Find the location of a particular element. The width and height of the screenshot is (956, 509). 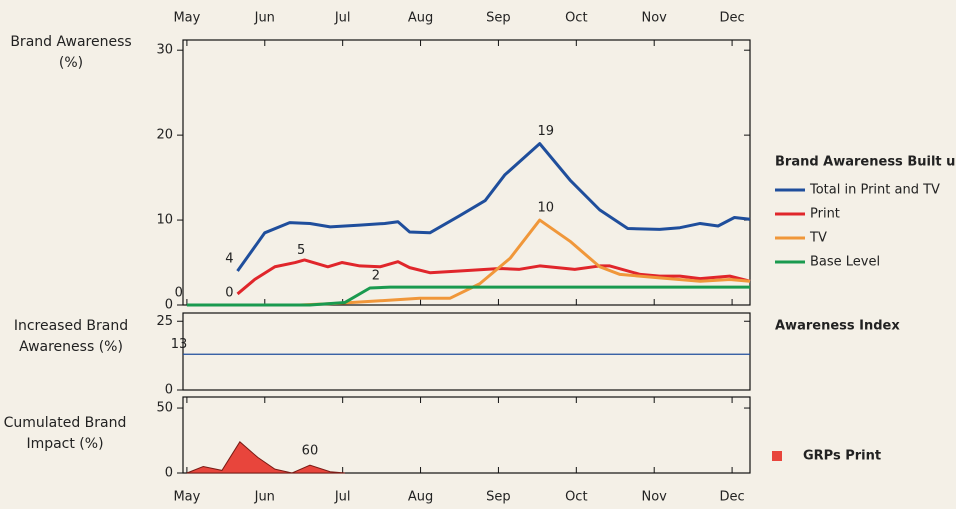

y-tick-label: 10 is located at coordinates (164, 220).